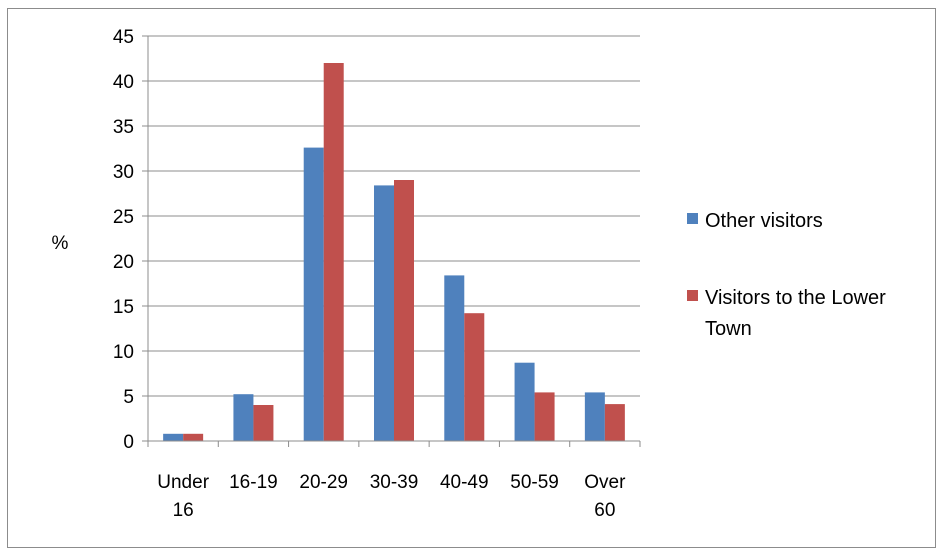 The width and height of the screenshot is (938, 550). Describe the element at coordinates (128, 442) in the screenshot. I see `y-tick-label: 0` at that location.